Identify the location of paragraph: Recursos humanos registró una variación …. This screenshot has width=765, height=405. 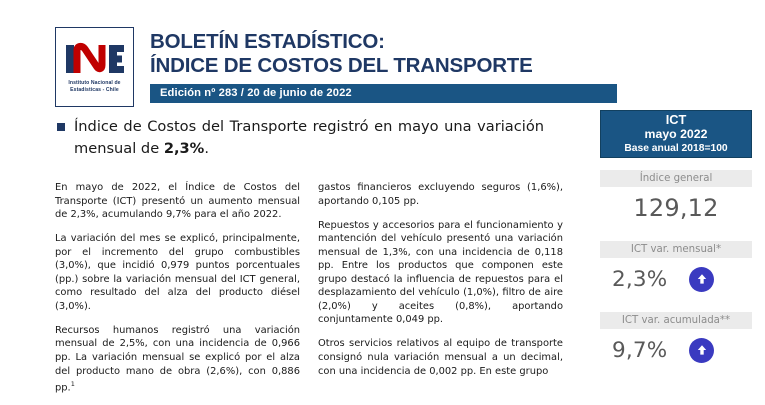
(177, 359).